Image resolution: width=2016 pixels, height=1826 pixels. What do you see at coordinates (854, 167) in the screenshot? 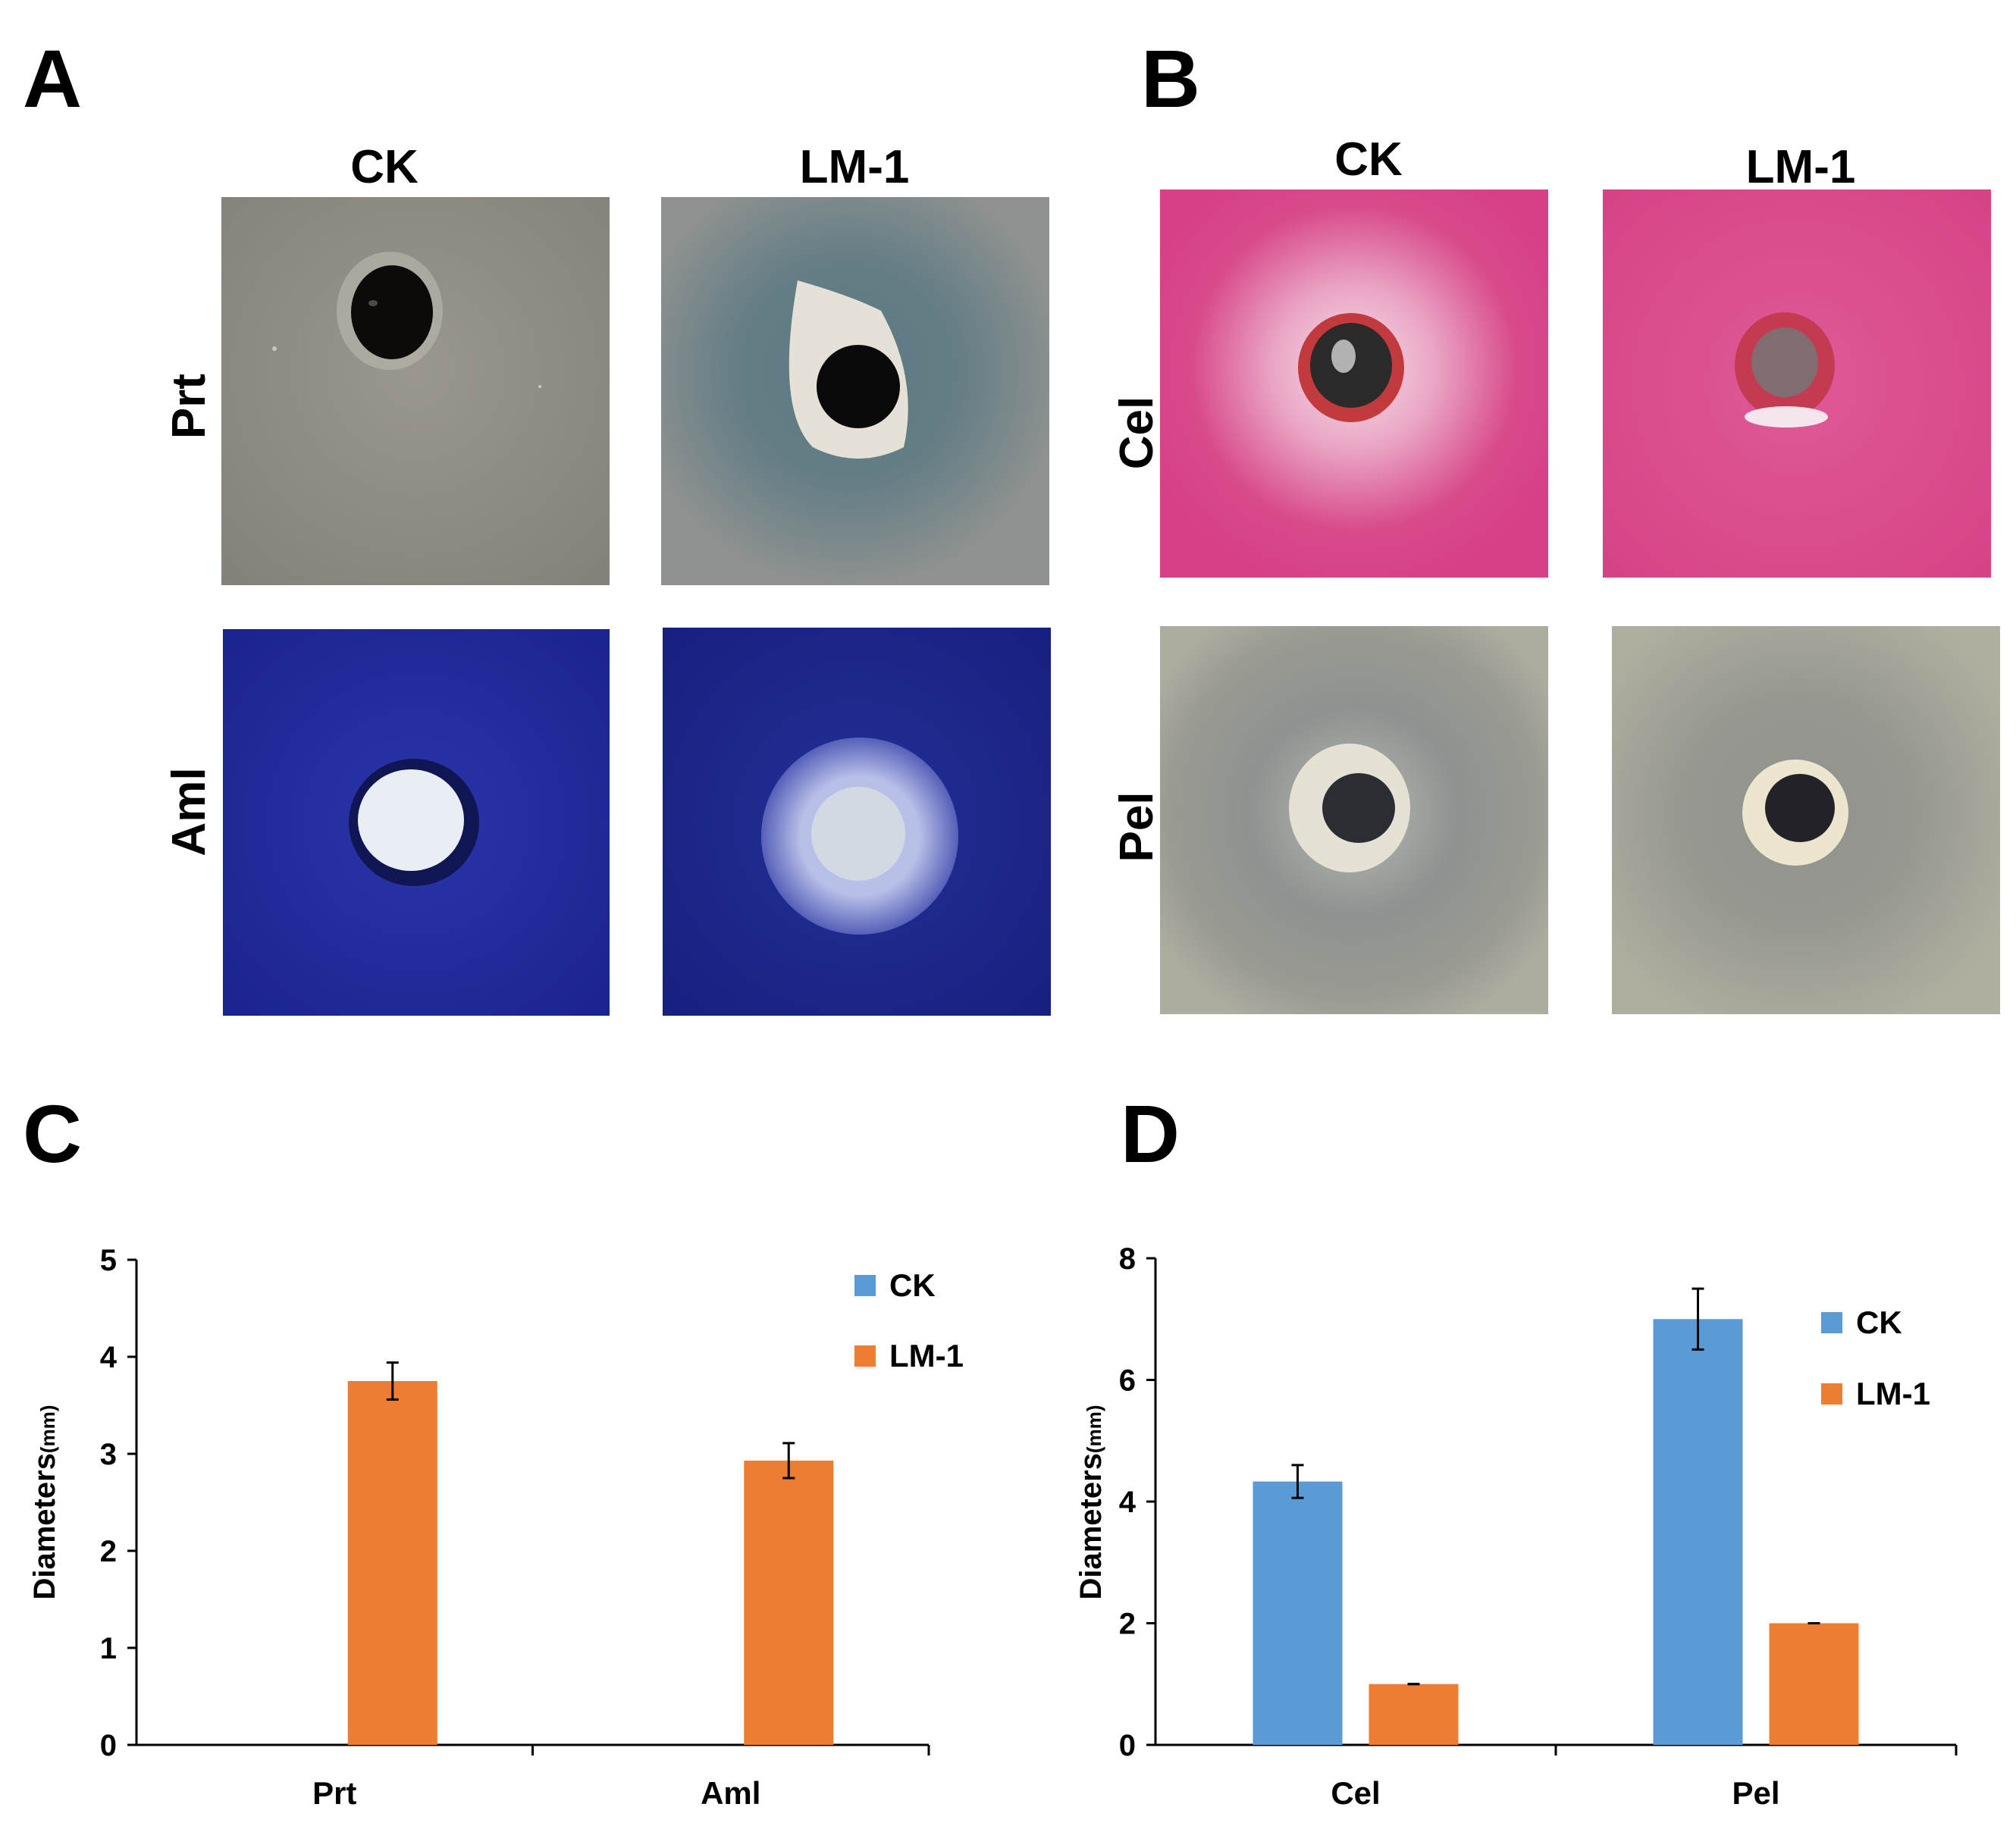
I see `panel-a-col-lm1-label: LM-1` at bounding box center [854, 167].